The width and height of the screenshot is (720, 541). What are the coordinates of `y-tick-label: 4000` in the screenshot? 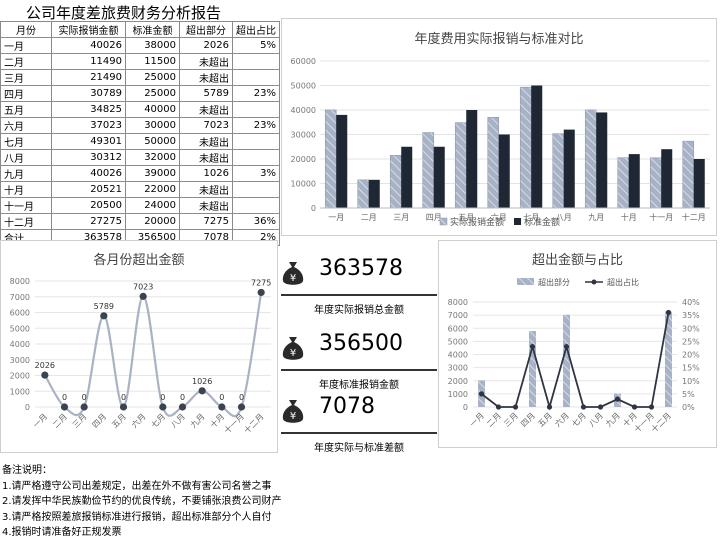 It's located at (20, 344).